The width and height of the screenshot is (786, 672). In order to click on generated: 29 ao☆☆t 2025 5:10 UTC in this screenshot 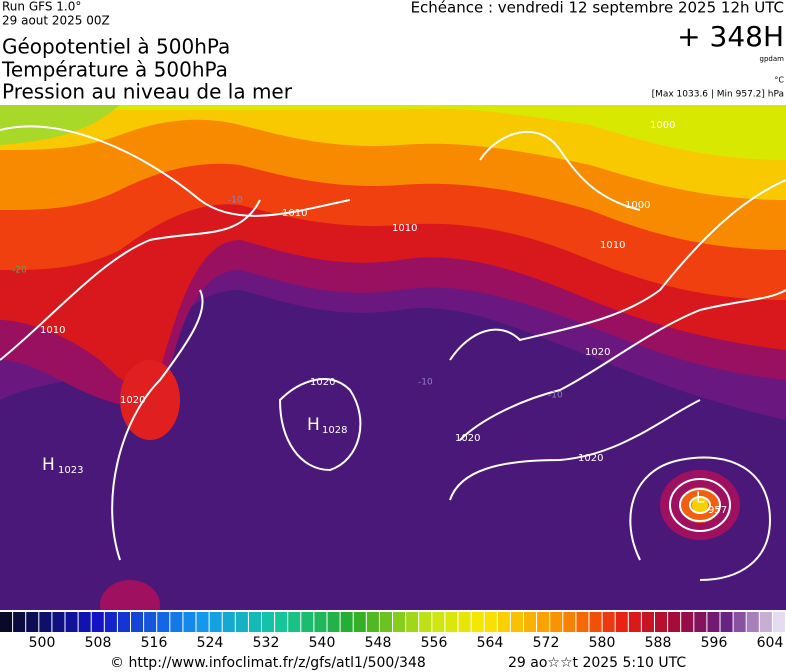, I will do `click(597, 663)`.